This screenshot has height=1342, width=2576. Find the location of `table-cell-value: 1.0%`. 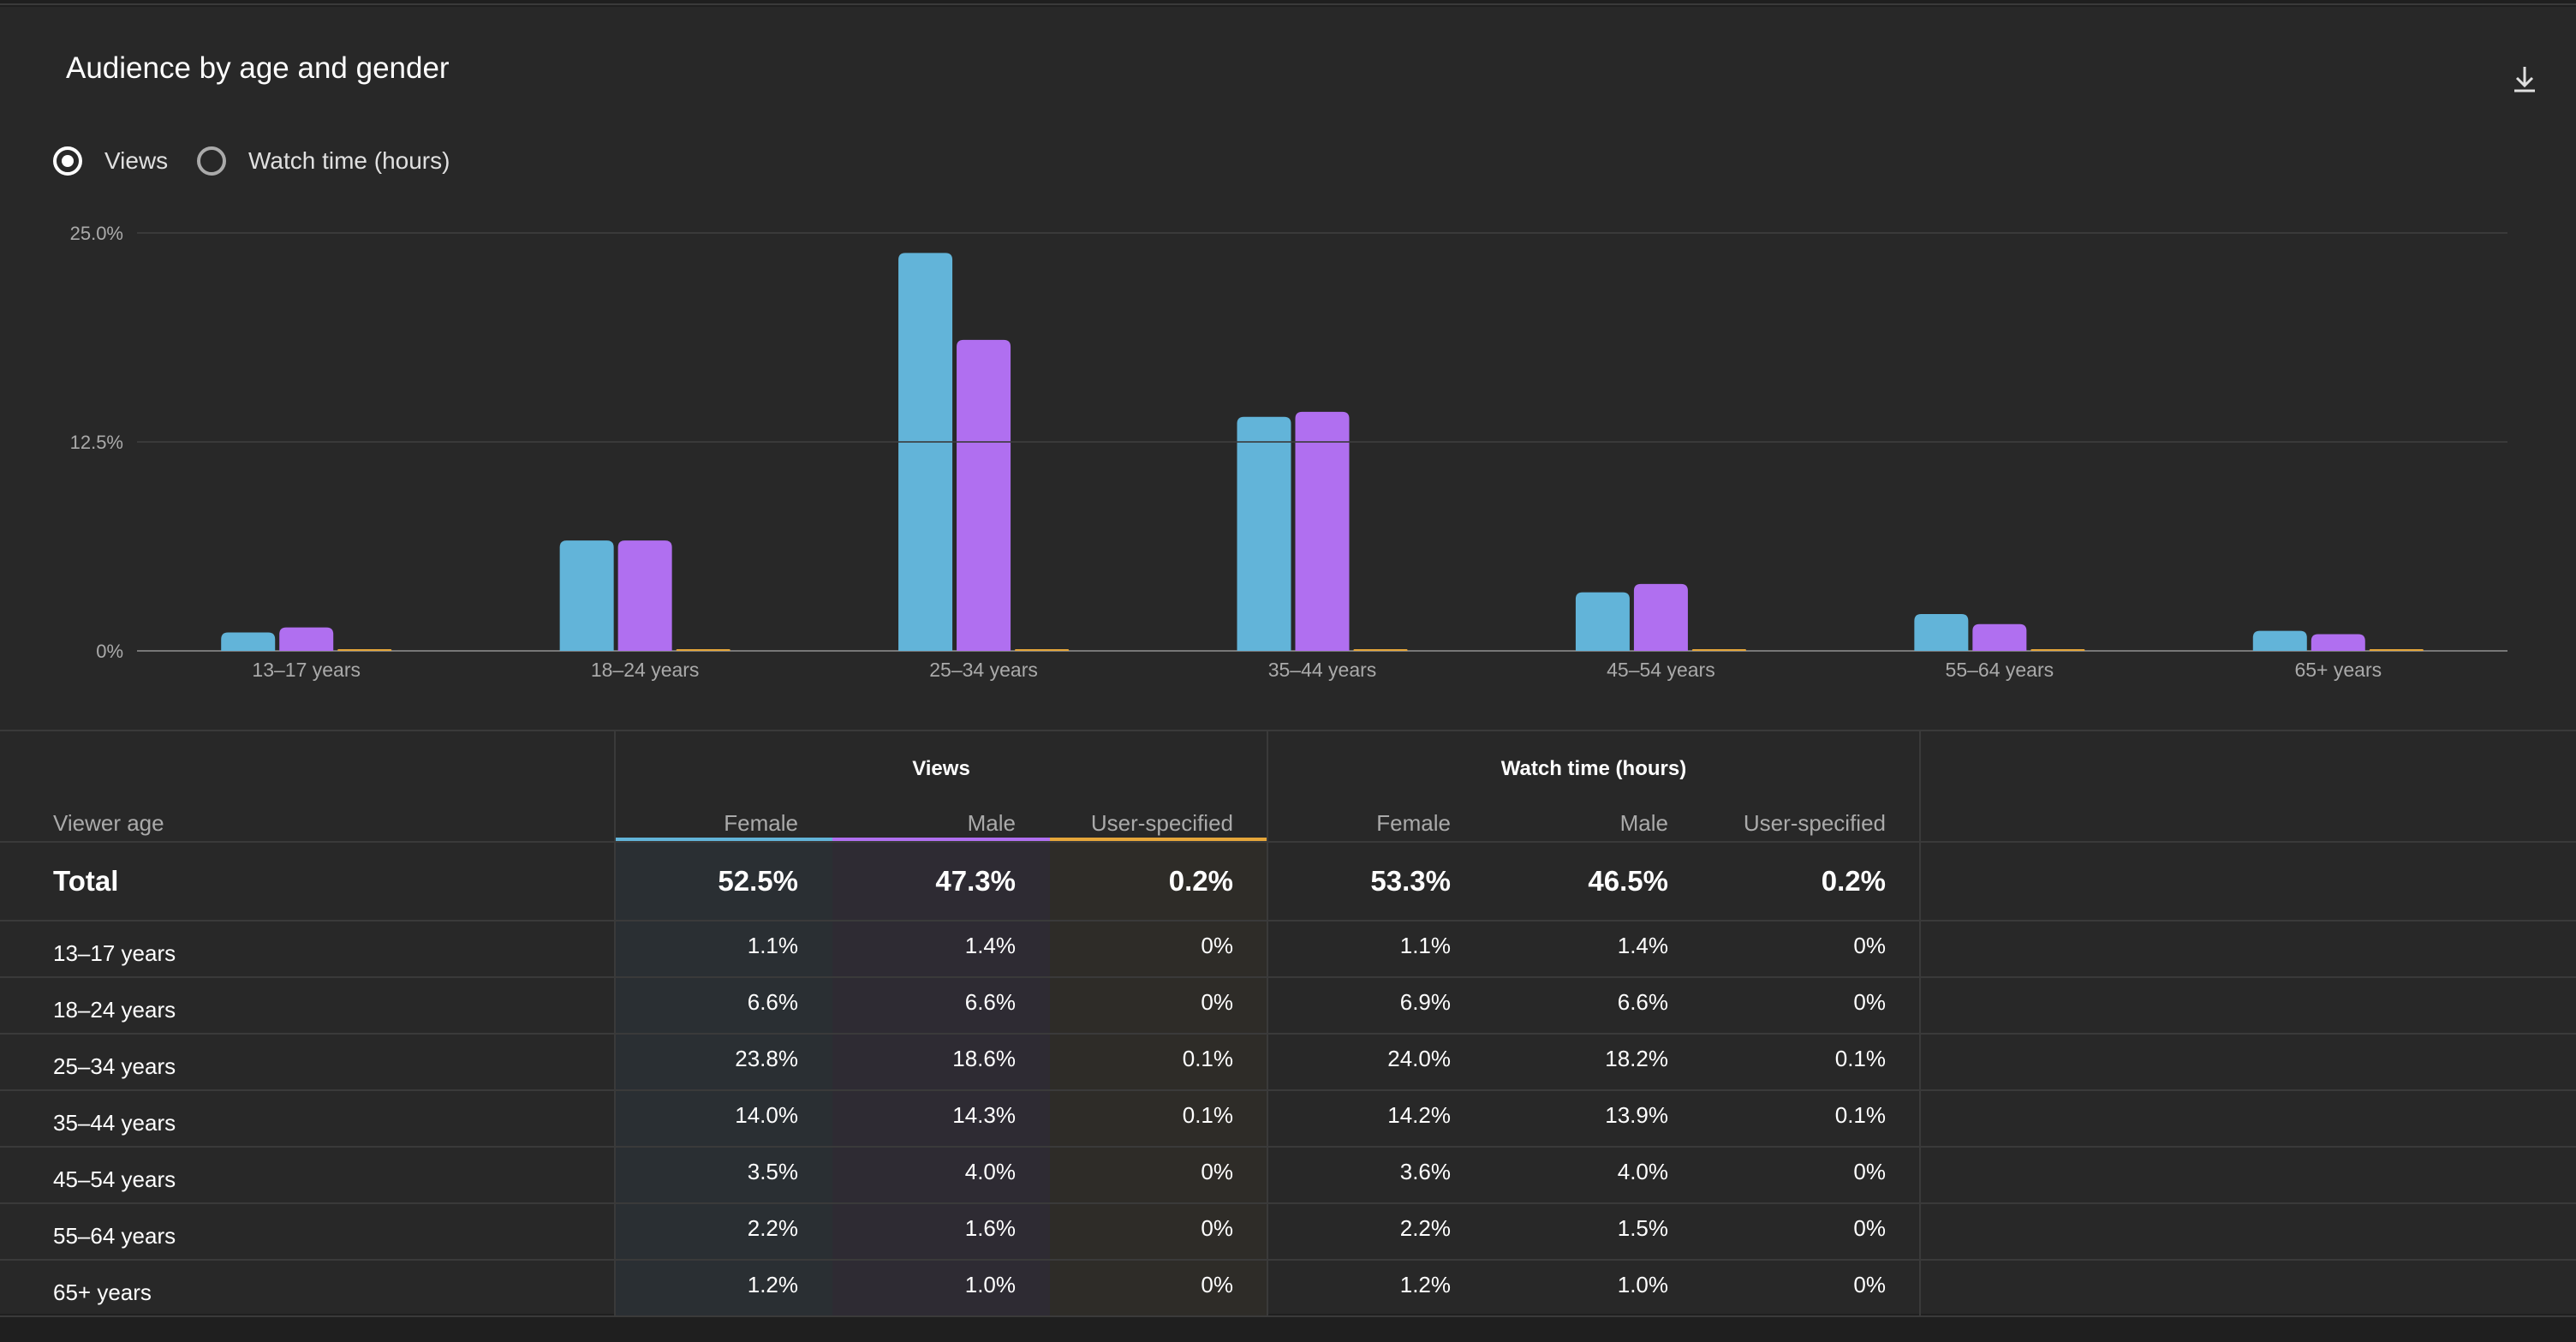

table-cell-value: 1.0% is located at coordinates (1642, 1285).